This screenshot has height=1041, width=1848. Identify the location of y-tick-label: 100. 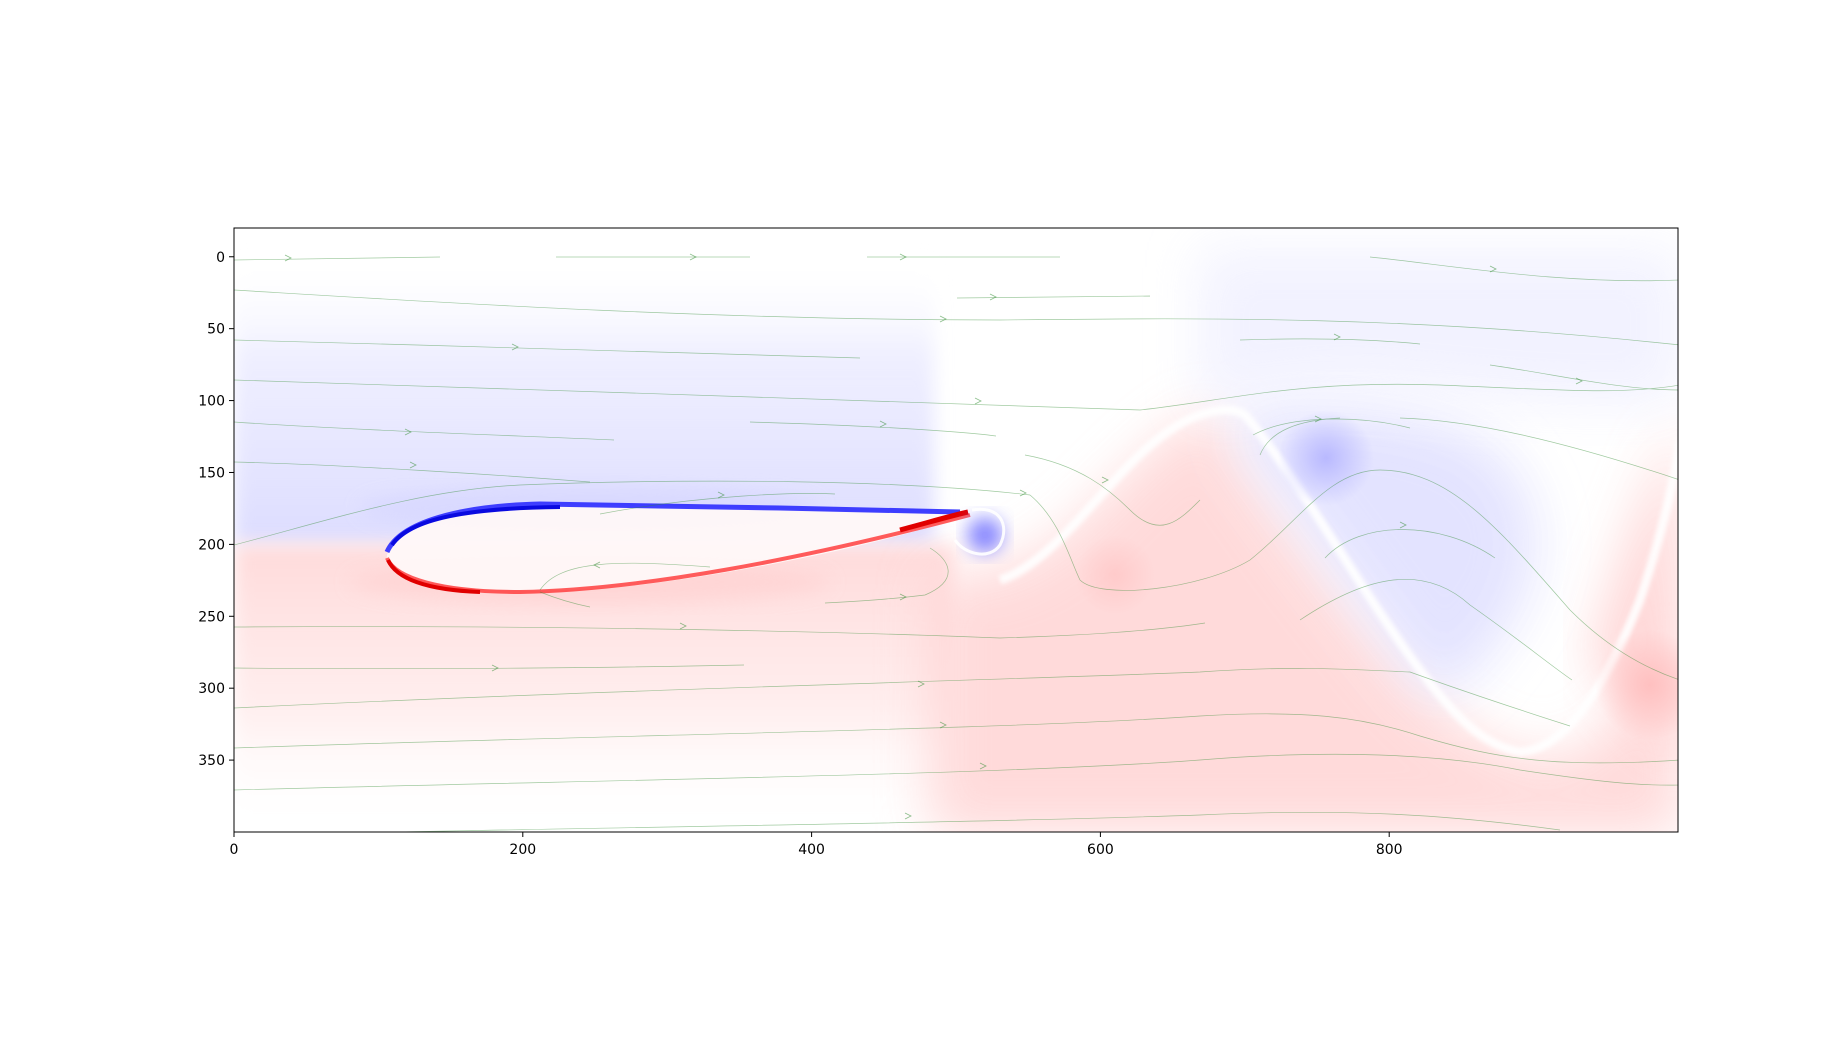
(211, 402).